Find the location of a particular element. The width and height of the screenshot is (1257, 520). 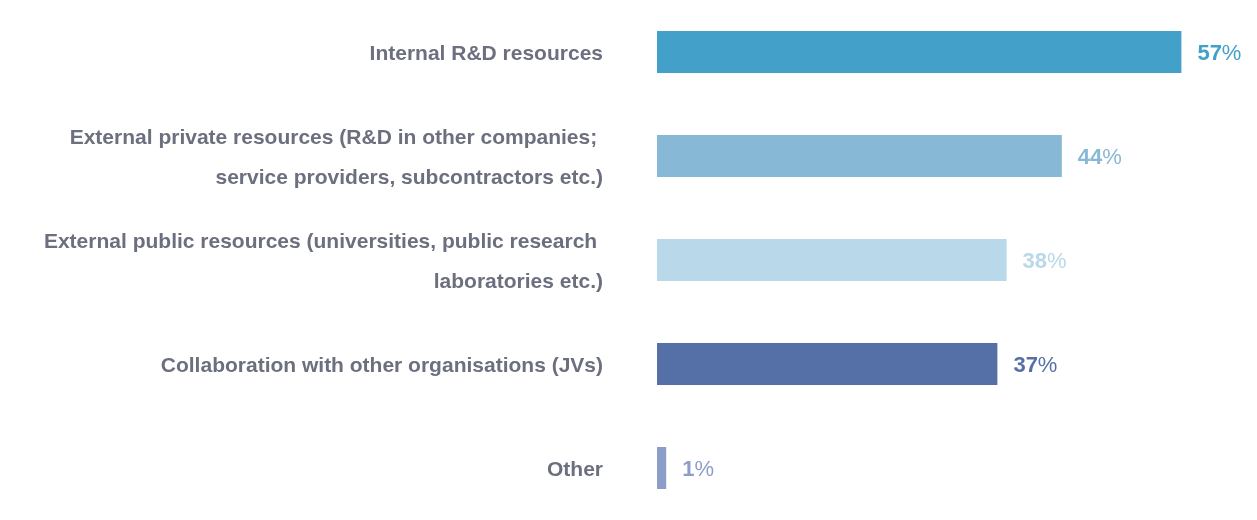

y-tick-label: Other is located at coordinates (574, 468).